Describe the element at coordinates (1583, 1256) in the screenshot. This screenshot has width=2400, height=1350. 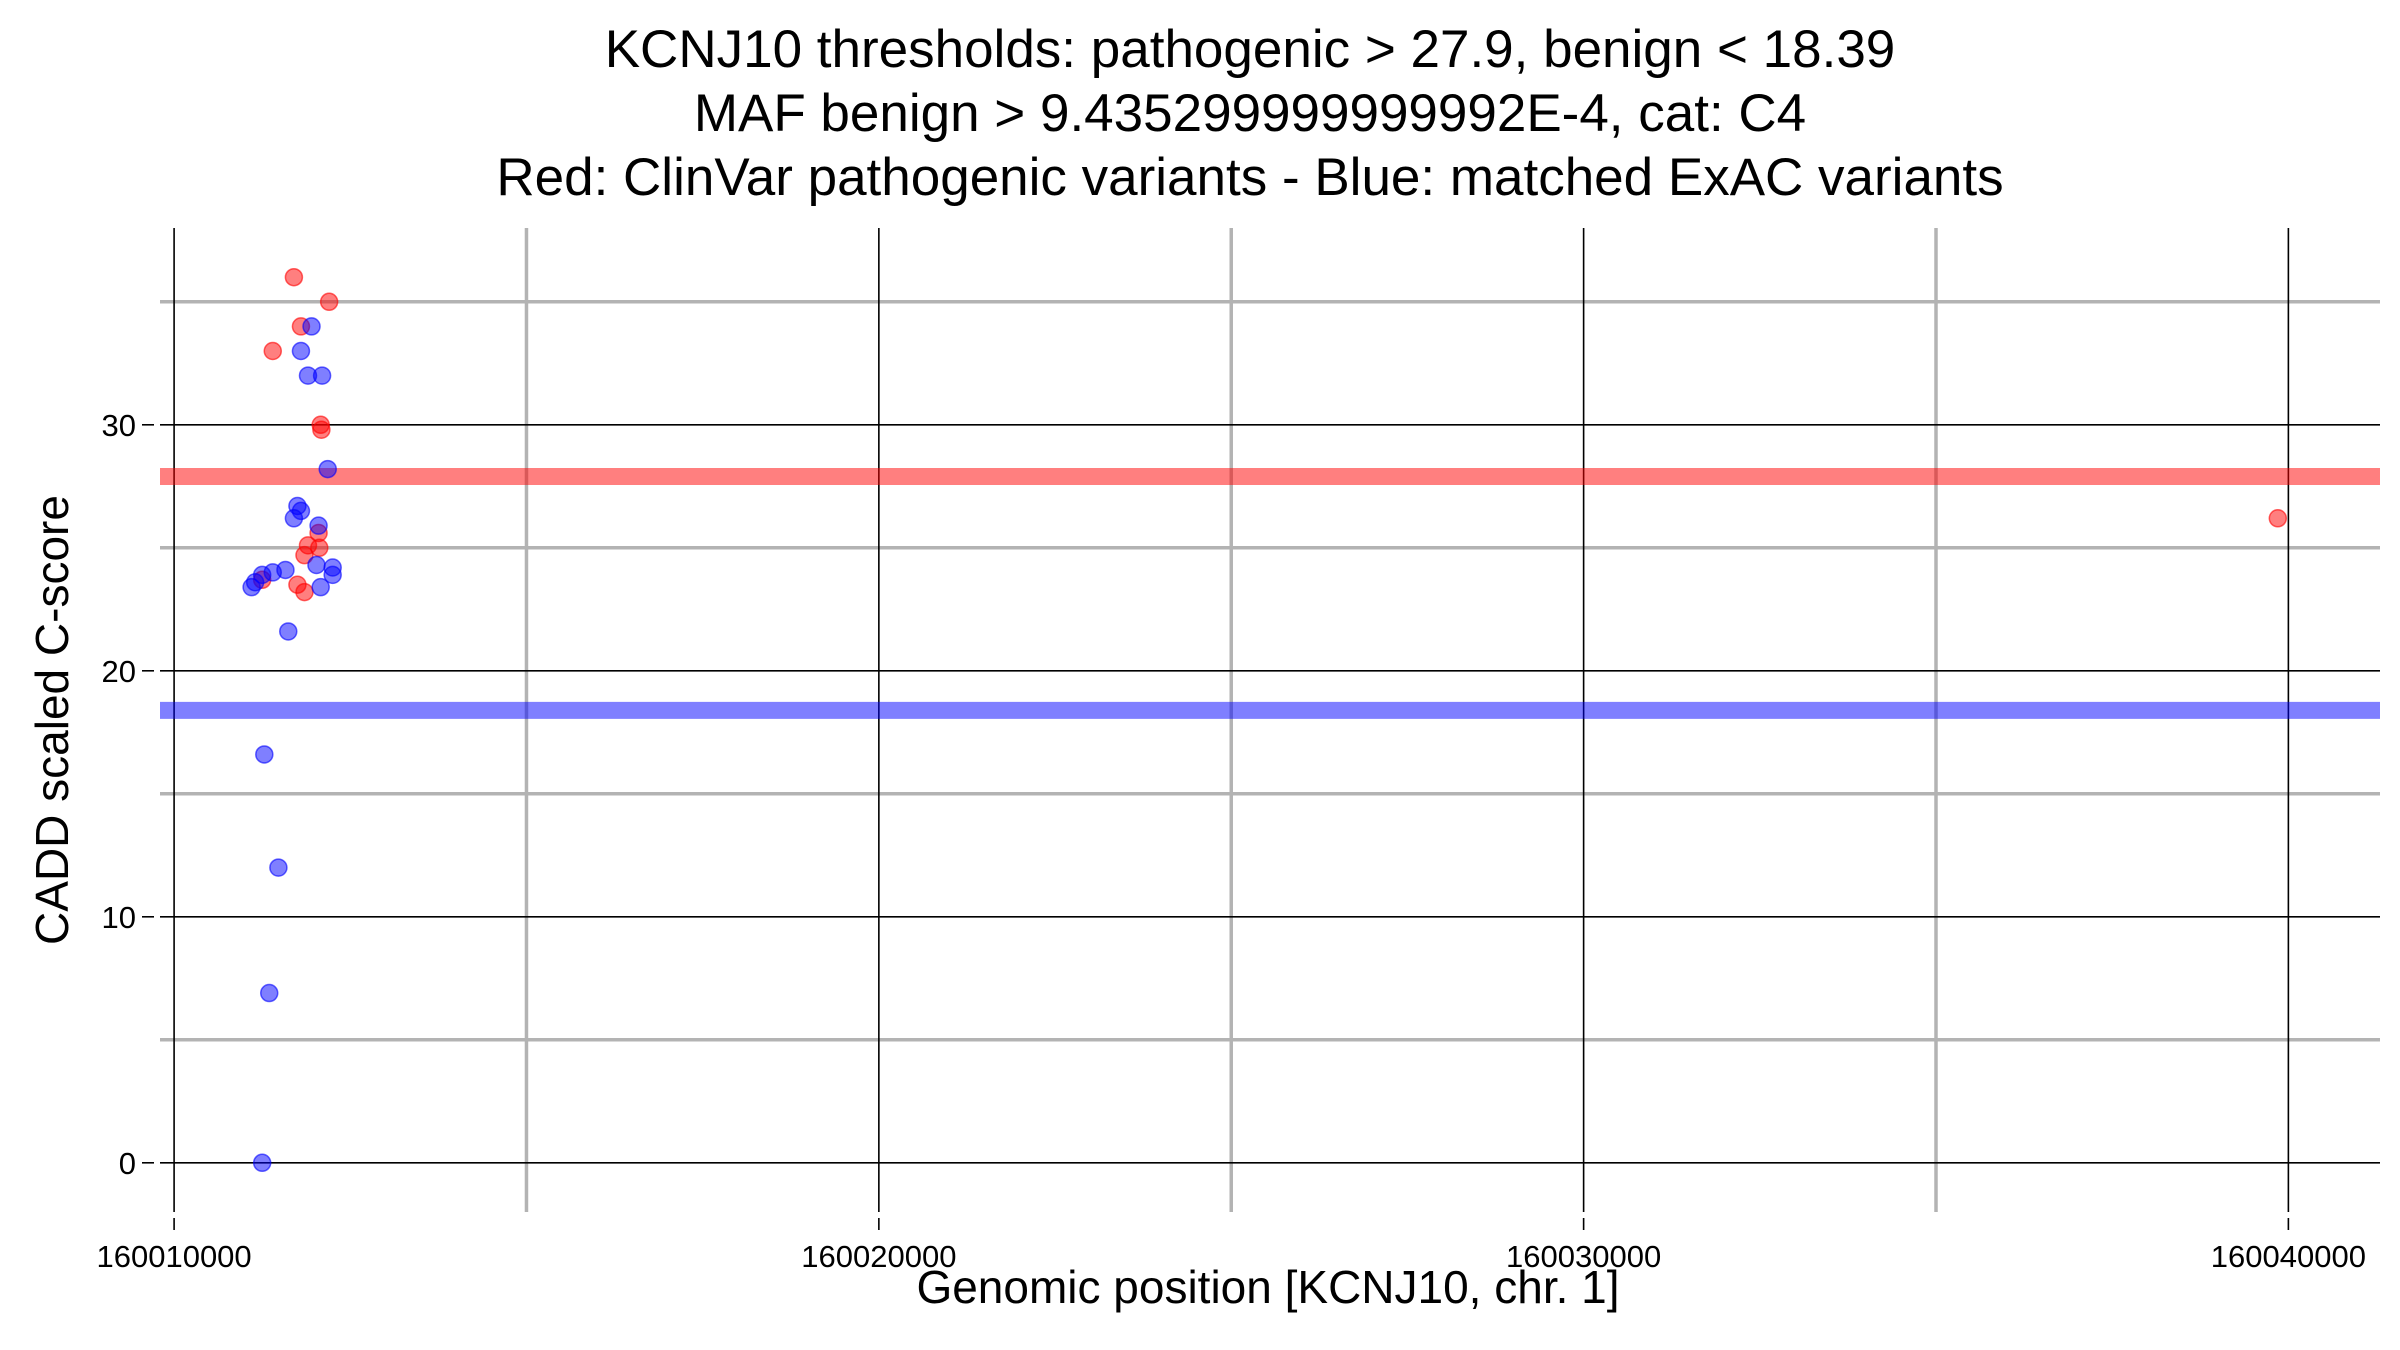
I see `x-tick-label: 160030000` at that location.